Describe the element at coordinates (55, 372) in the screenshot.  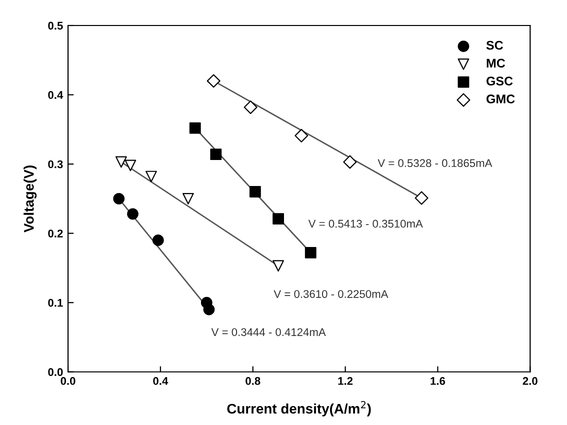
I see `y-tick-label: 0.0` at that location.